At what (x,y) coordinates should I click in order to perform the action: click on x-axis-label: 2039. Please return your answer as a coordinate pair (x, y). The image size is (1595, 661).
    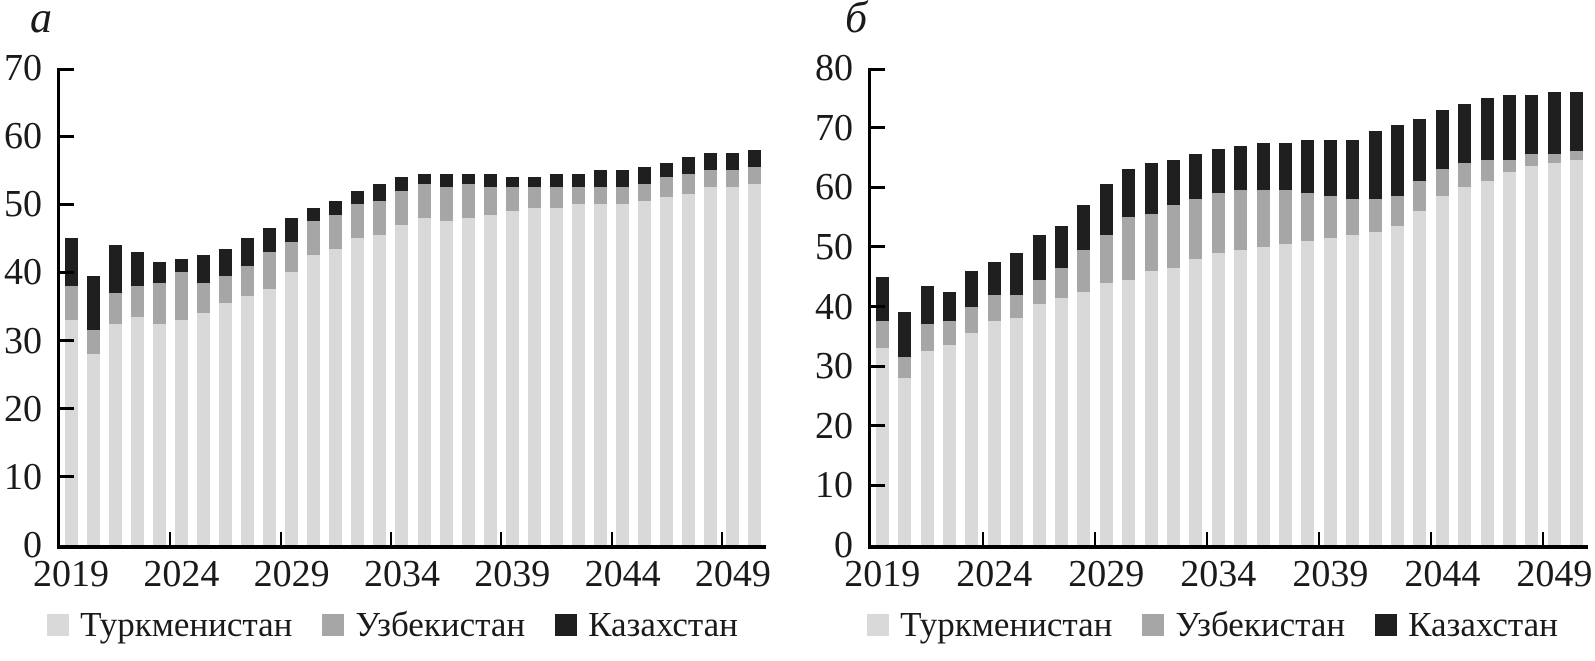
    Looking at the image, I should click on (512, 574).